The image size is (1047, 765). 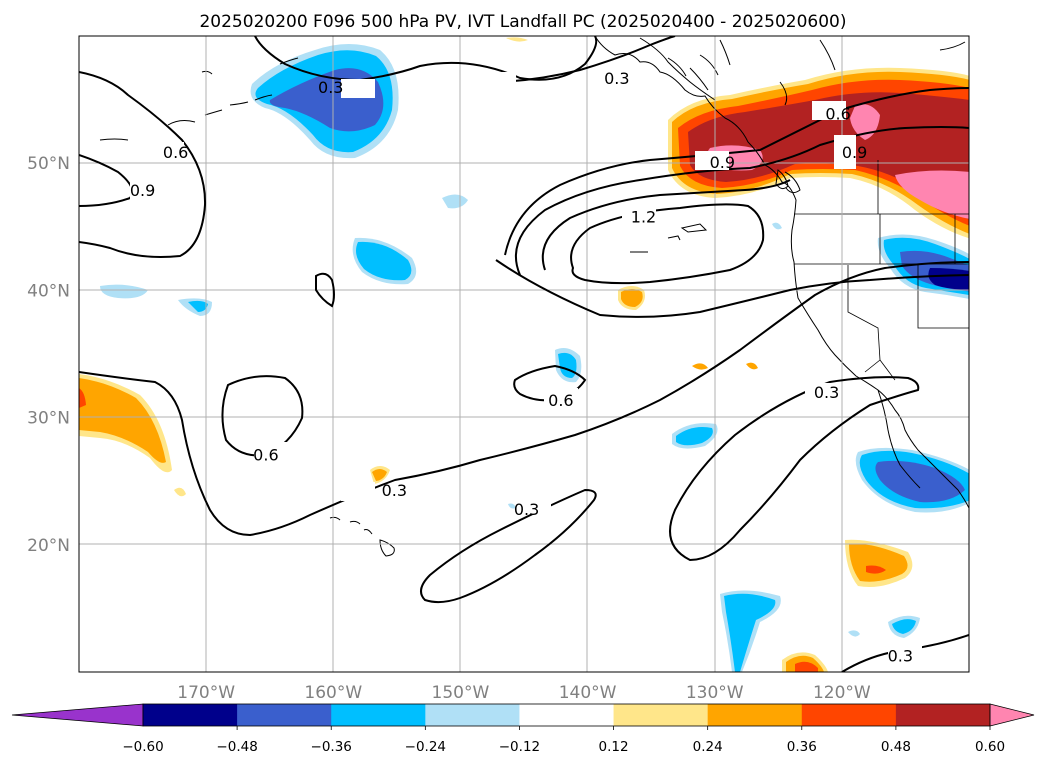 What do you see at coordinates (990, 747) in the screenshot?
I see `colorbar-tick-label: 0.60` at bounding box center [990, 747].